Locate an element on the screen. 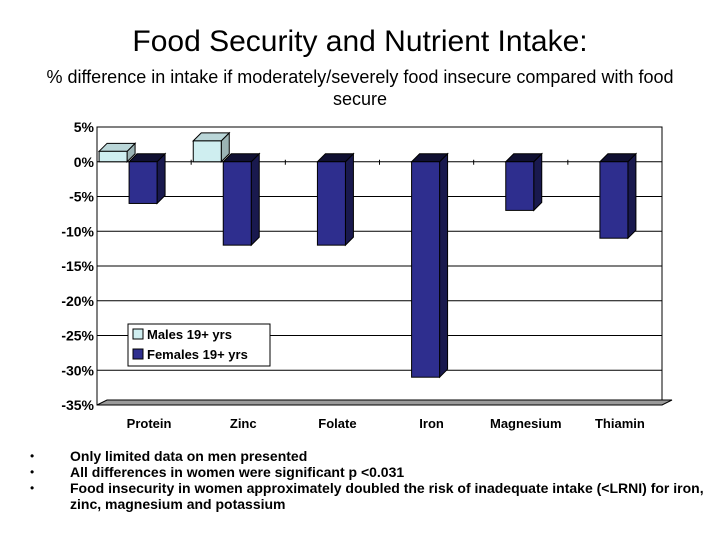 This screenshot has height=540, width=720. y-tick-label: -10% is located at coordinates (77, 231).